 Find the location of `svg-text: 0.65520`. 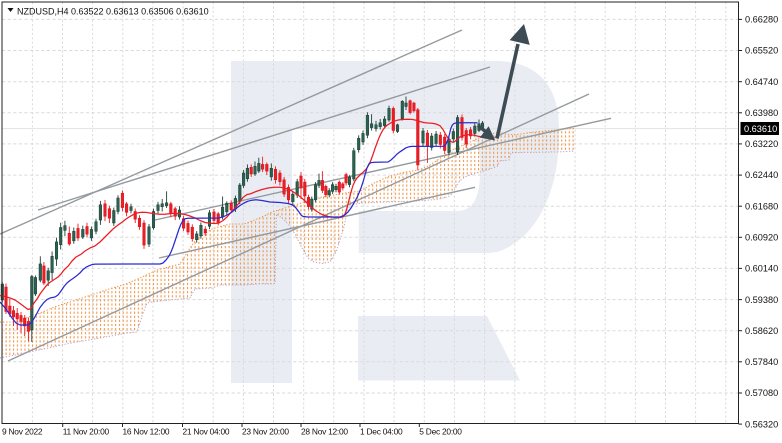

svg-text: 0.65520 is located at coordinates (761, 51).